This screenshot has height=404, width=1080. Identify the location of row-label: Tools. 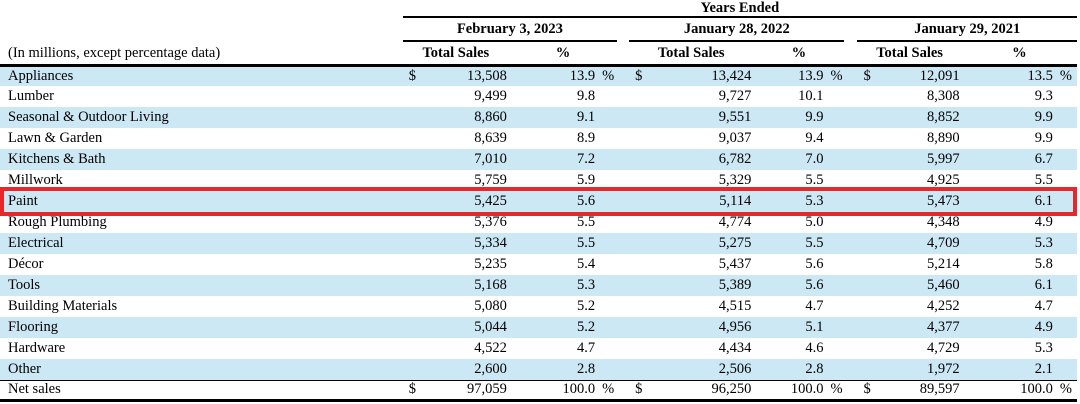
(201, 286).